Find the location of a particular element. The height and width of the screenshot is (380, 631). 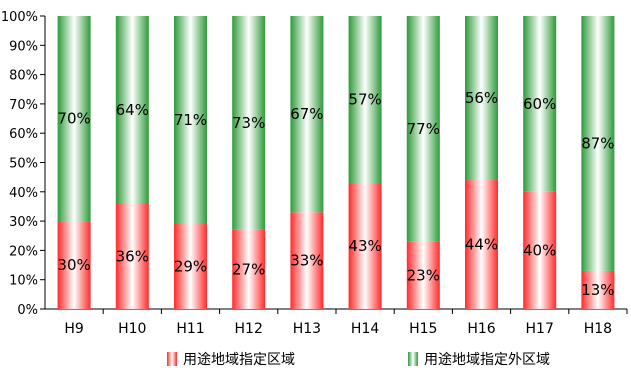

data-label: 33% is located at coordinates (306, 261).